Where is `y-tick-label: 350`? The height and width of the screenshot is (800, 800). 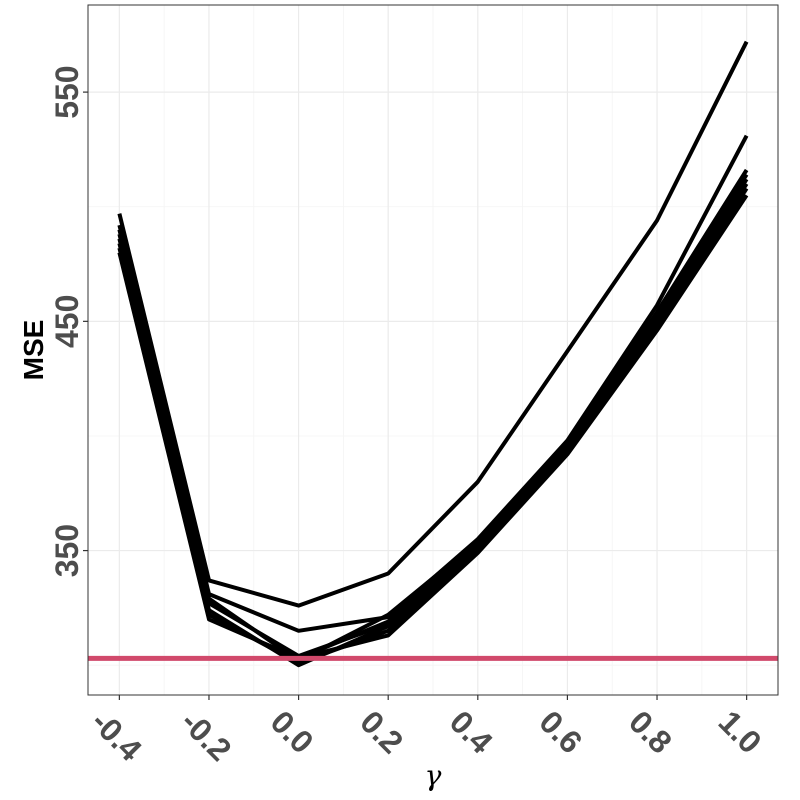 y-tick-label: 350 is located at coordinates (67, 550).